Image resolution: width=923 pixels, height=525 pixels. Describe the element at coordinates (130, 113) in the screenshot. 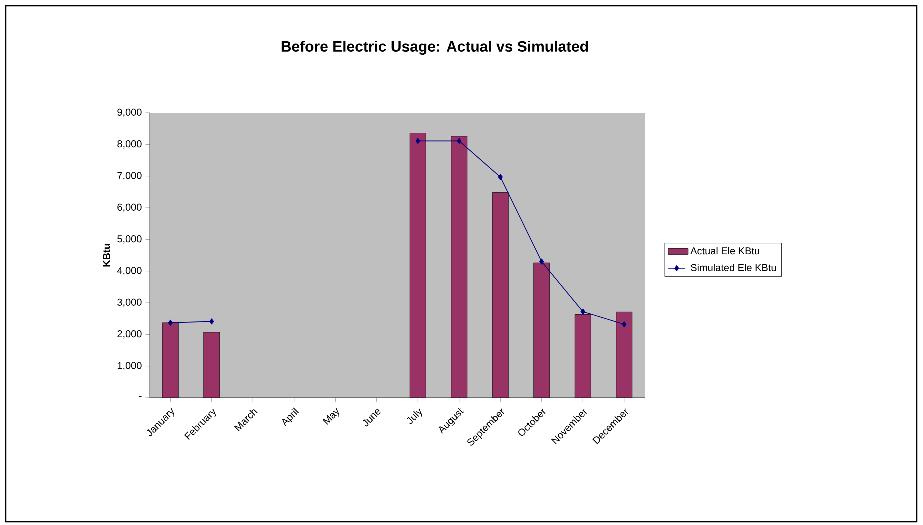

I see `y-tick-label: 9,000` at that location.